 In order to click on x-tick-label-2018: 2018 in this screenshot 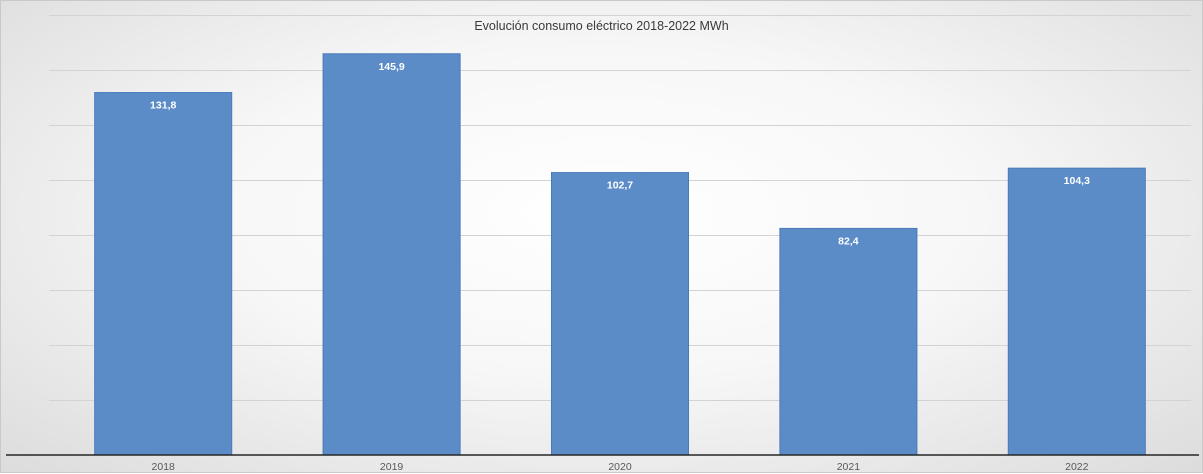, I will do `click(164, 467)`.